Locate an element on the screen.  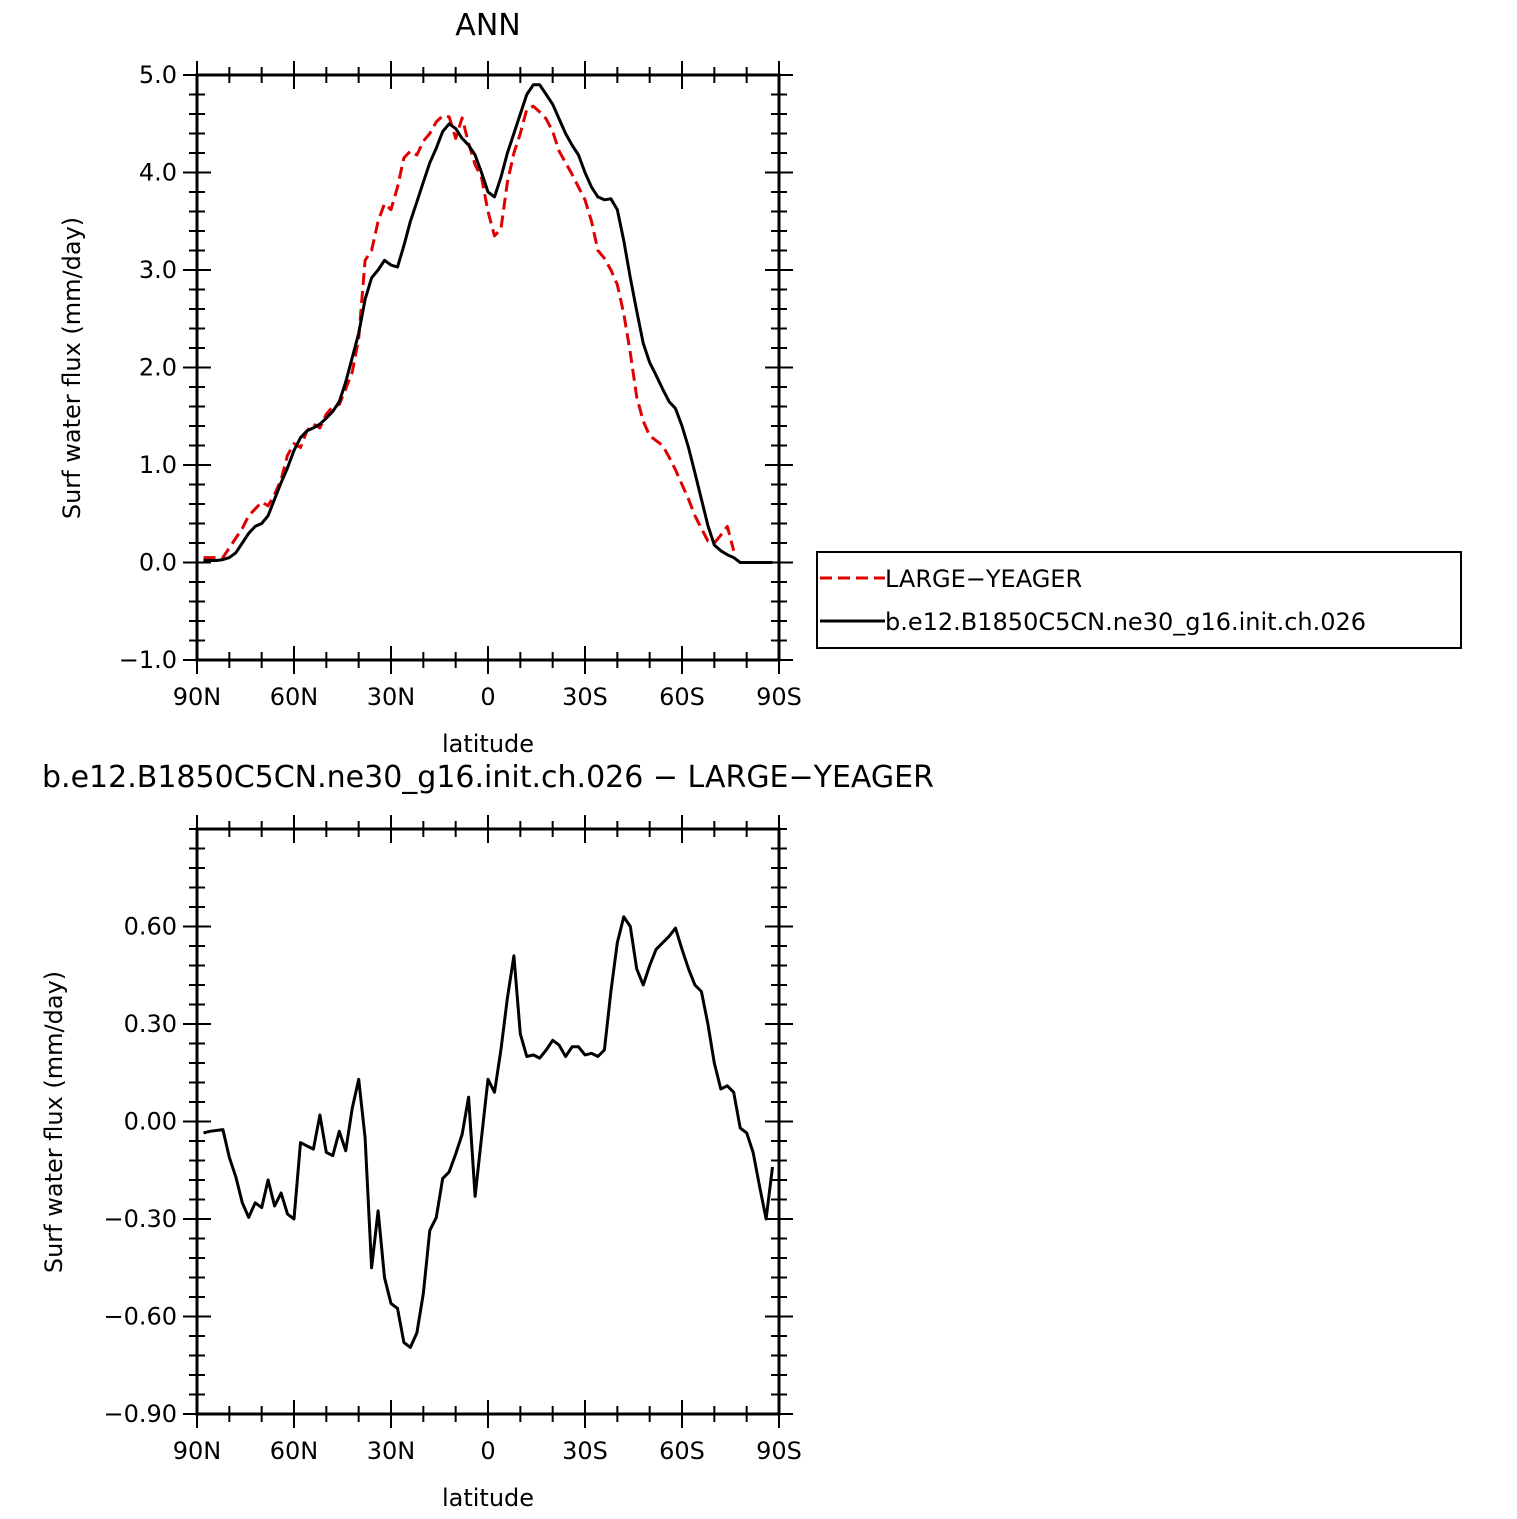
y-tick-label: 2.0 is located at coordinates (158, 368).